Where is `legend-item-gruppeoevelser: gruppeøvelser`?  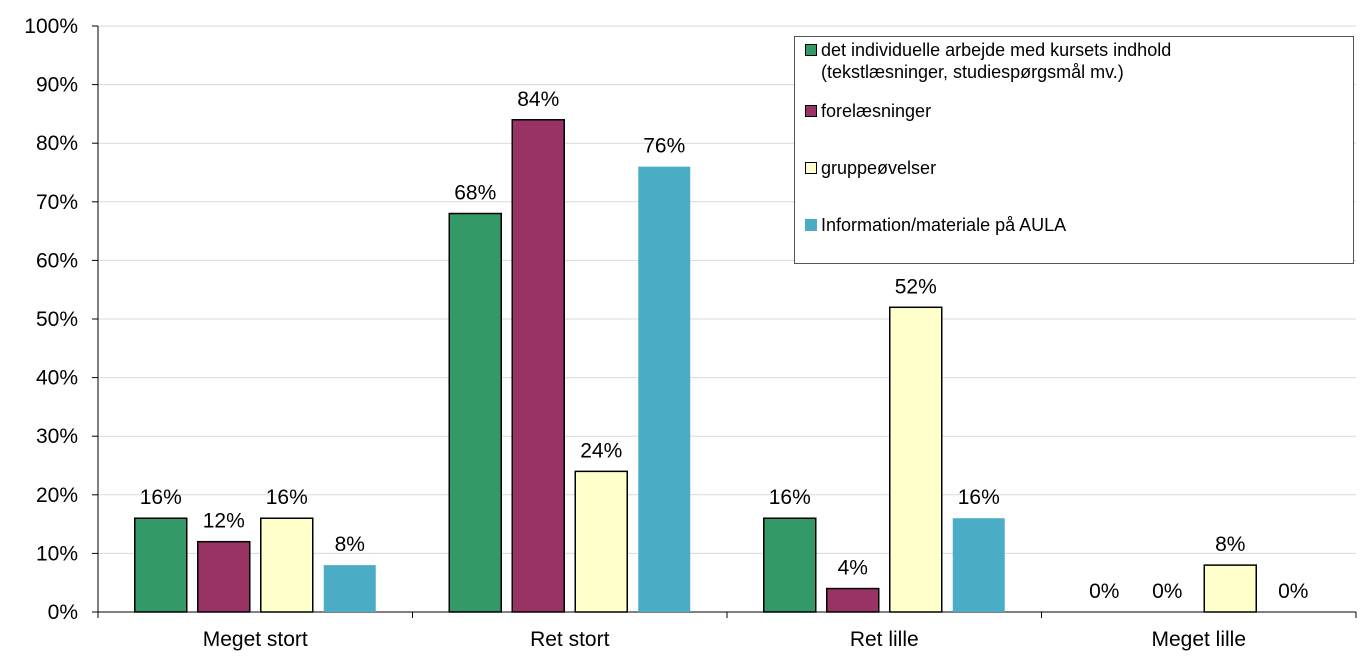 legend-item-gruppeoevelser: gruppeøvelser is located at coordinates (870, 168).